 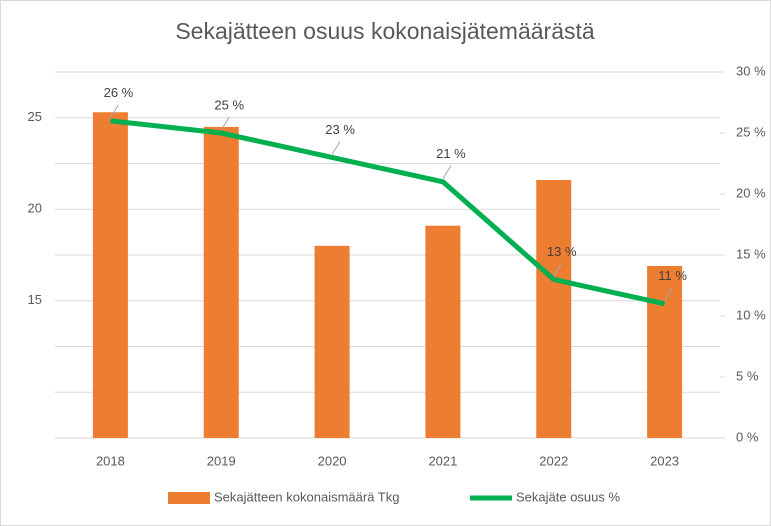 What do you see at coordinates (553, 460) in the screenshot?
I see `x-tick-label: 2022` at bounding box center [553, 460].